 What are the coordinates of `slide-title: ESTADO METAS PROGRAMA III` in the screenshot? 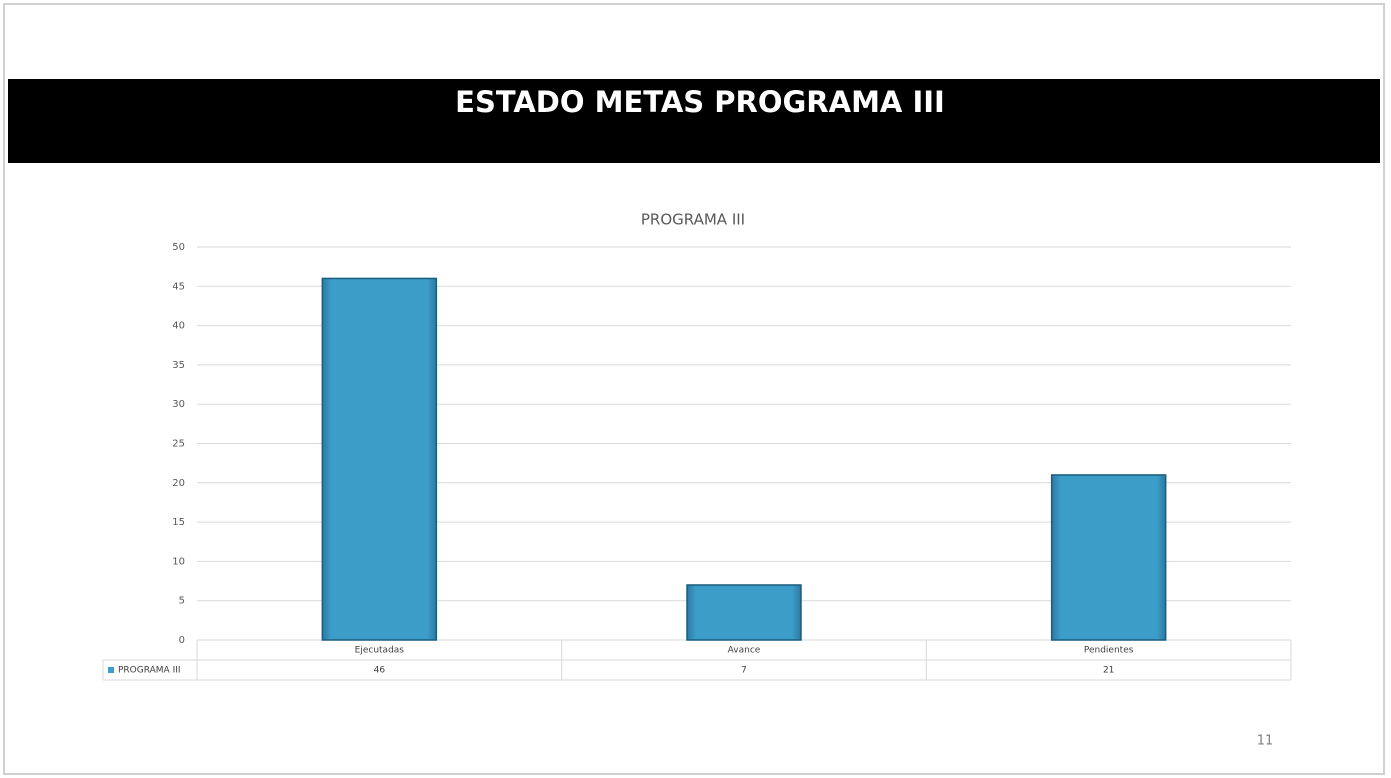 It's located at (700, 102).